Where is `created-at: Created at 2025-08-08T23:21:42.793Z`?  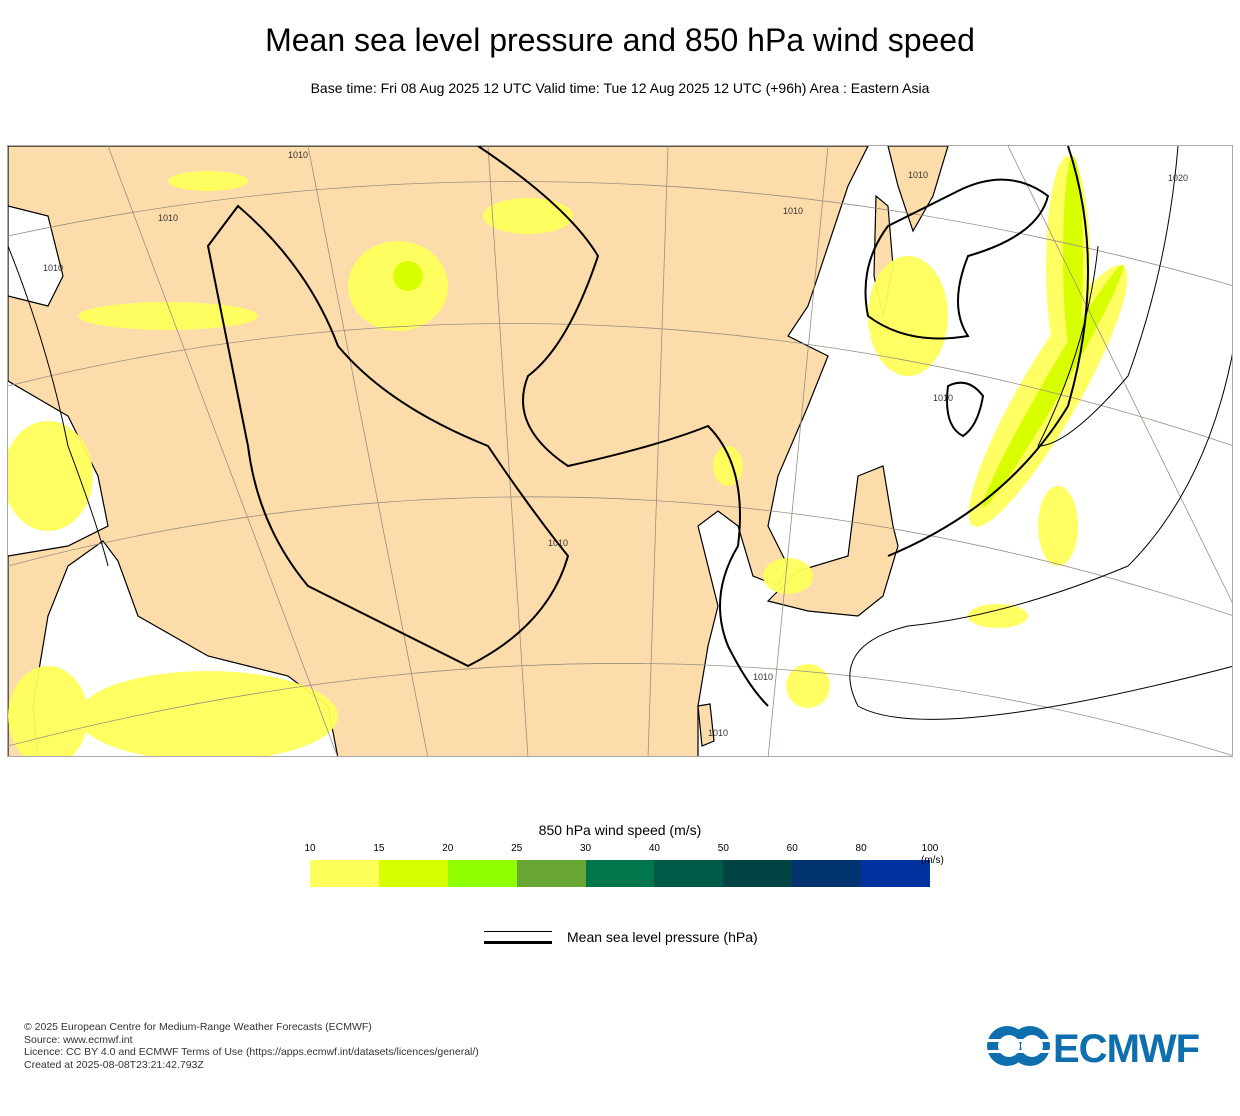 created-at: Created at 2025-08-08T23:21:42.793Z is located at coordinates (114, 1064).